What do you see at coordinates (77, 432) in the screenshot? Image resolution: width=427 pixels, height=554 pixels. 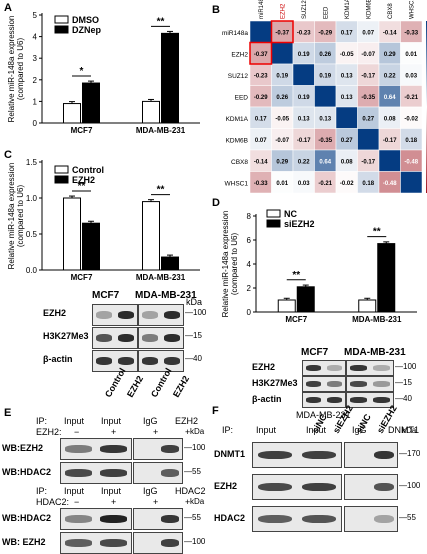 I see `treatment-sign: −` at bounding box center [77, 432].